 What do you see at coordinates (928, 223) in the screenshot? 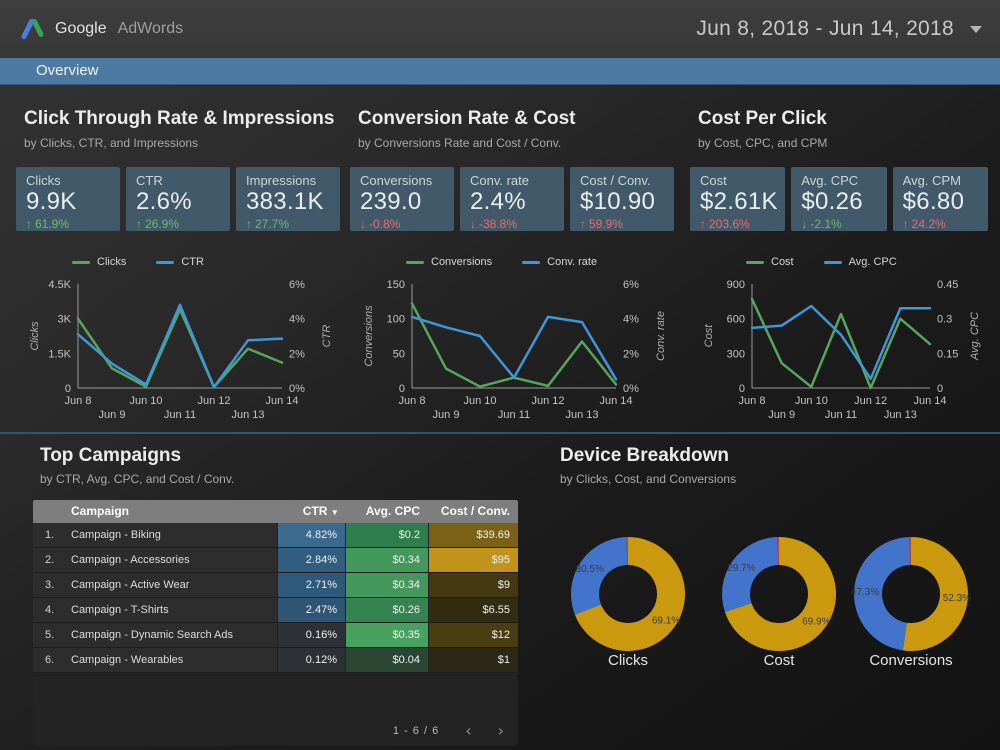
I see `scorecard-delta-value: 24.2%` at bounding box center [928, 223].